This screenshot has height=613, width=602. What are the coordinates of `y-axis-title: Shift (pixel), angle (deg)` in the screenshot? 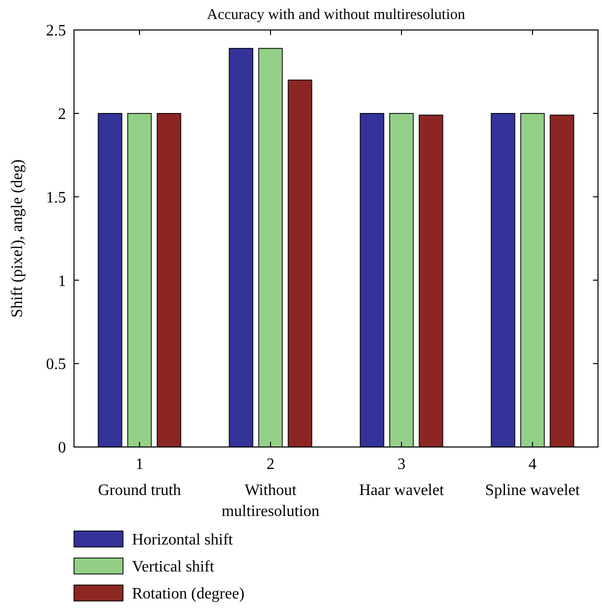 It's located at (17, 238).